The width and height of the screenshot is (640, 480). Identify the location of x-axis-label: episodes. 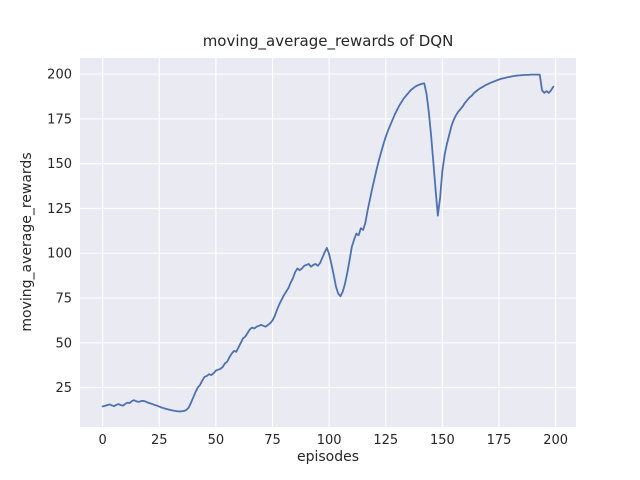
(328, 457).